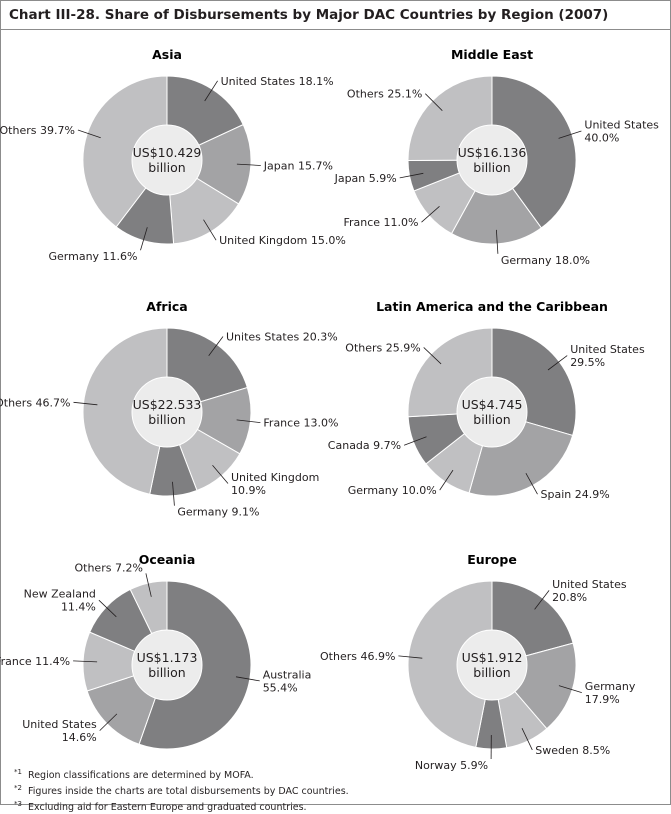  Describe the element at coordinates (275, 477) in the screenshot. I see `slice-label-line: United Kingdom` at that location.